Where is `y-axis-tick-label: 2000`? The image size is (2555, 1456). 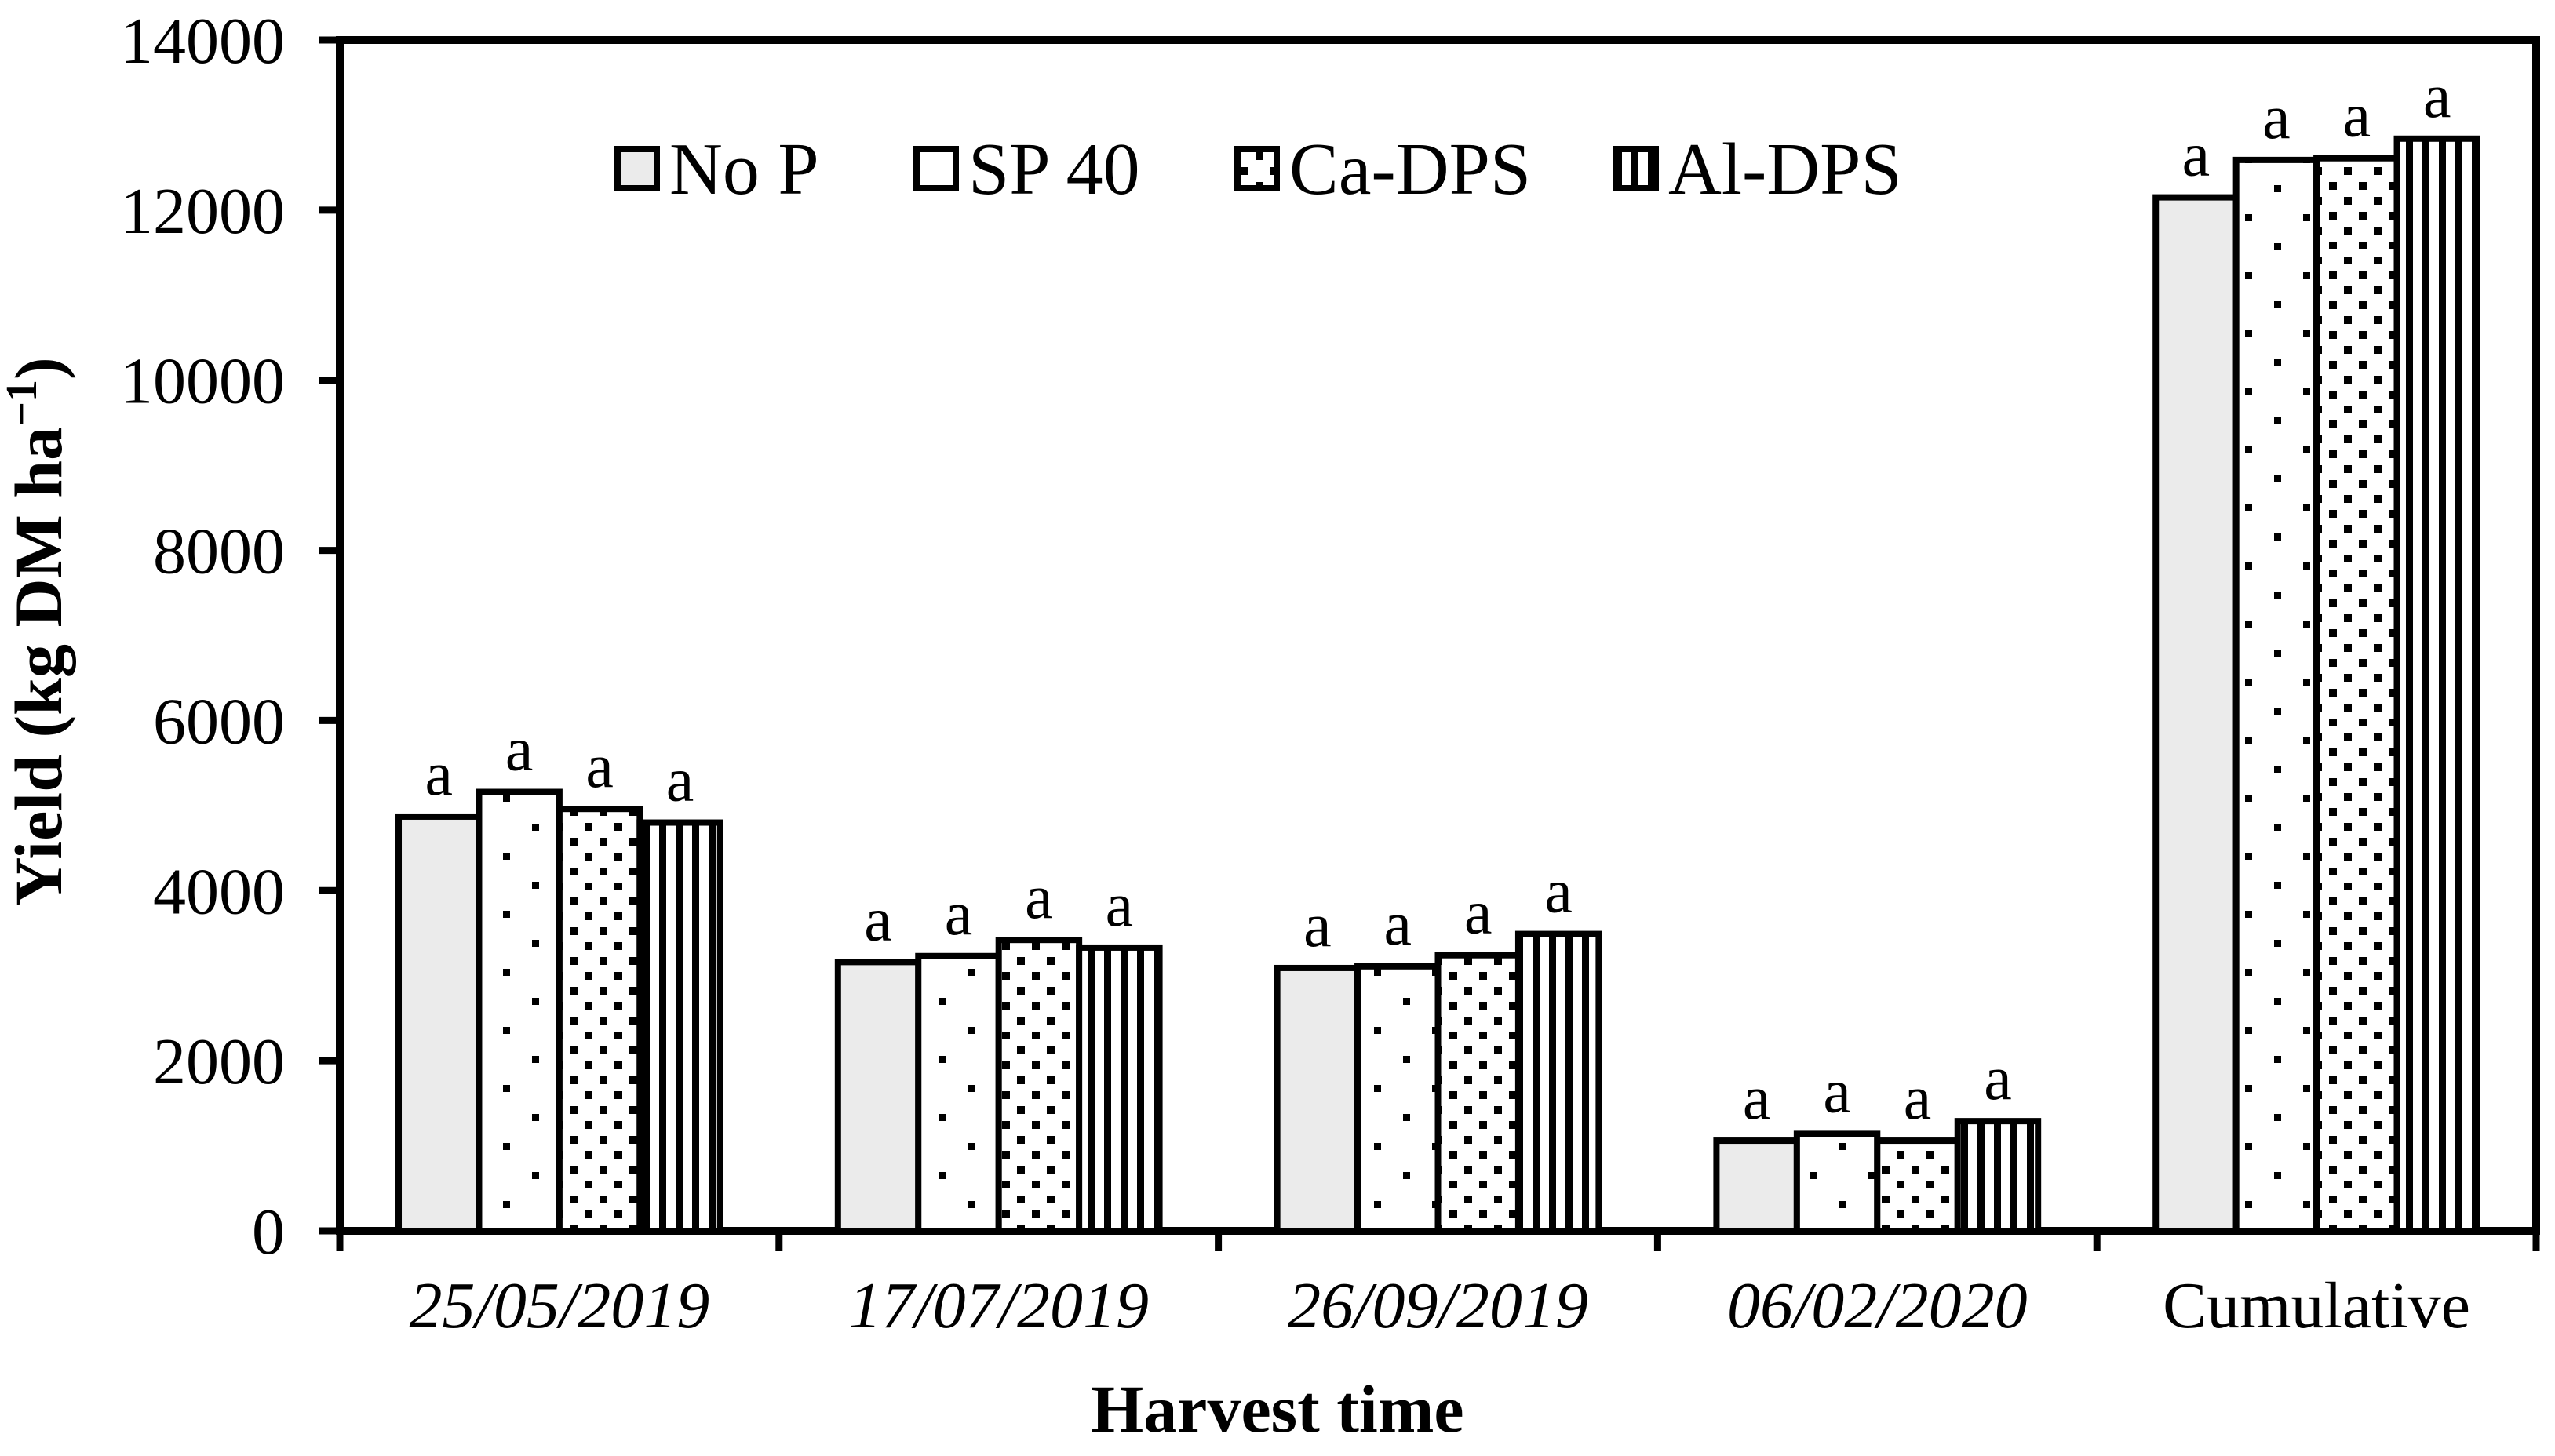 y-axis-tick-label: 2000 is located at coordinates (219, 1061).